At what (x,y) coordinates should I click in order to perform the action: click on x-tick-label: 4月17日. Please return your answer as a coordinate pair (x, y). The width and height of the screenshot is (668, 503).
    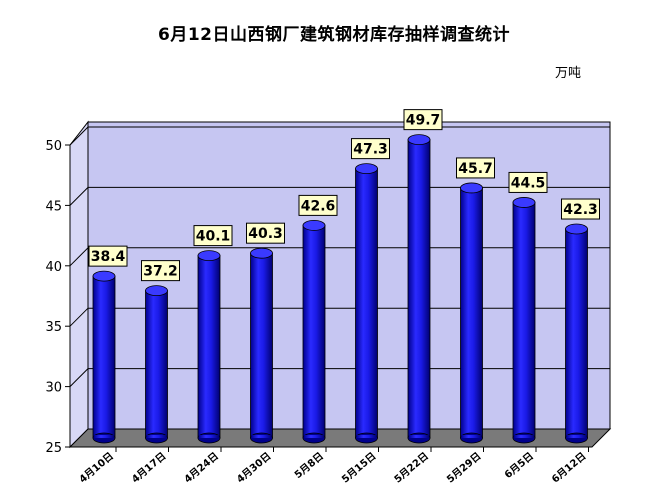
    Looking at the image, I should click on (148, 467).